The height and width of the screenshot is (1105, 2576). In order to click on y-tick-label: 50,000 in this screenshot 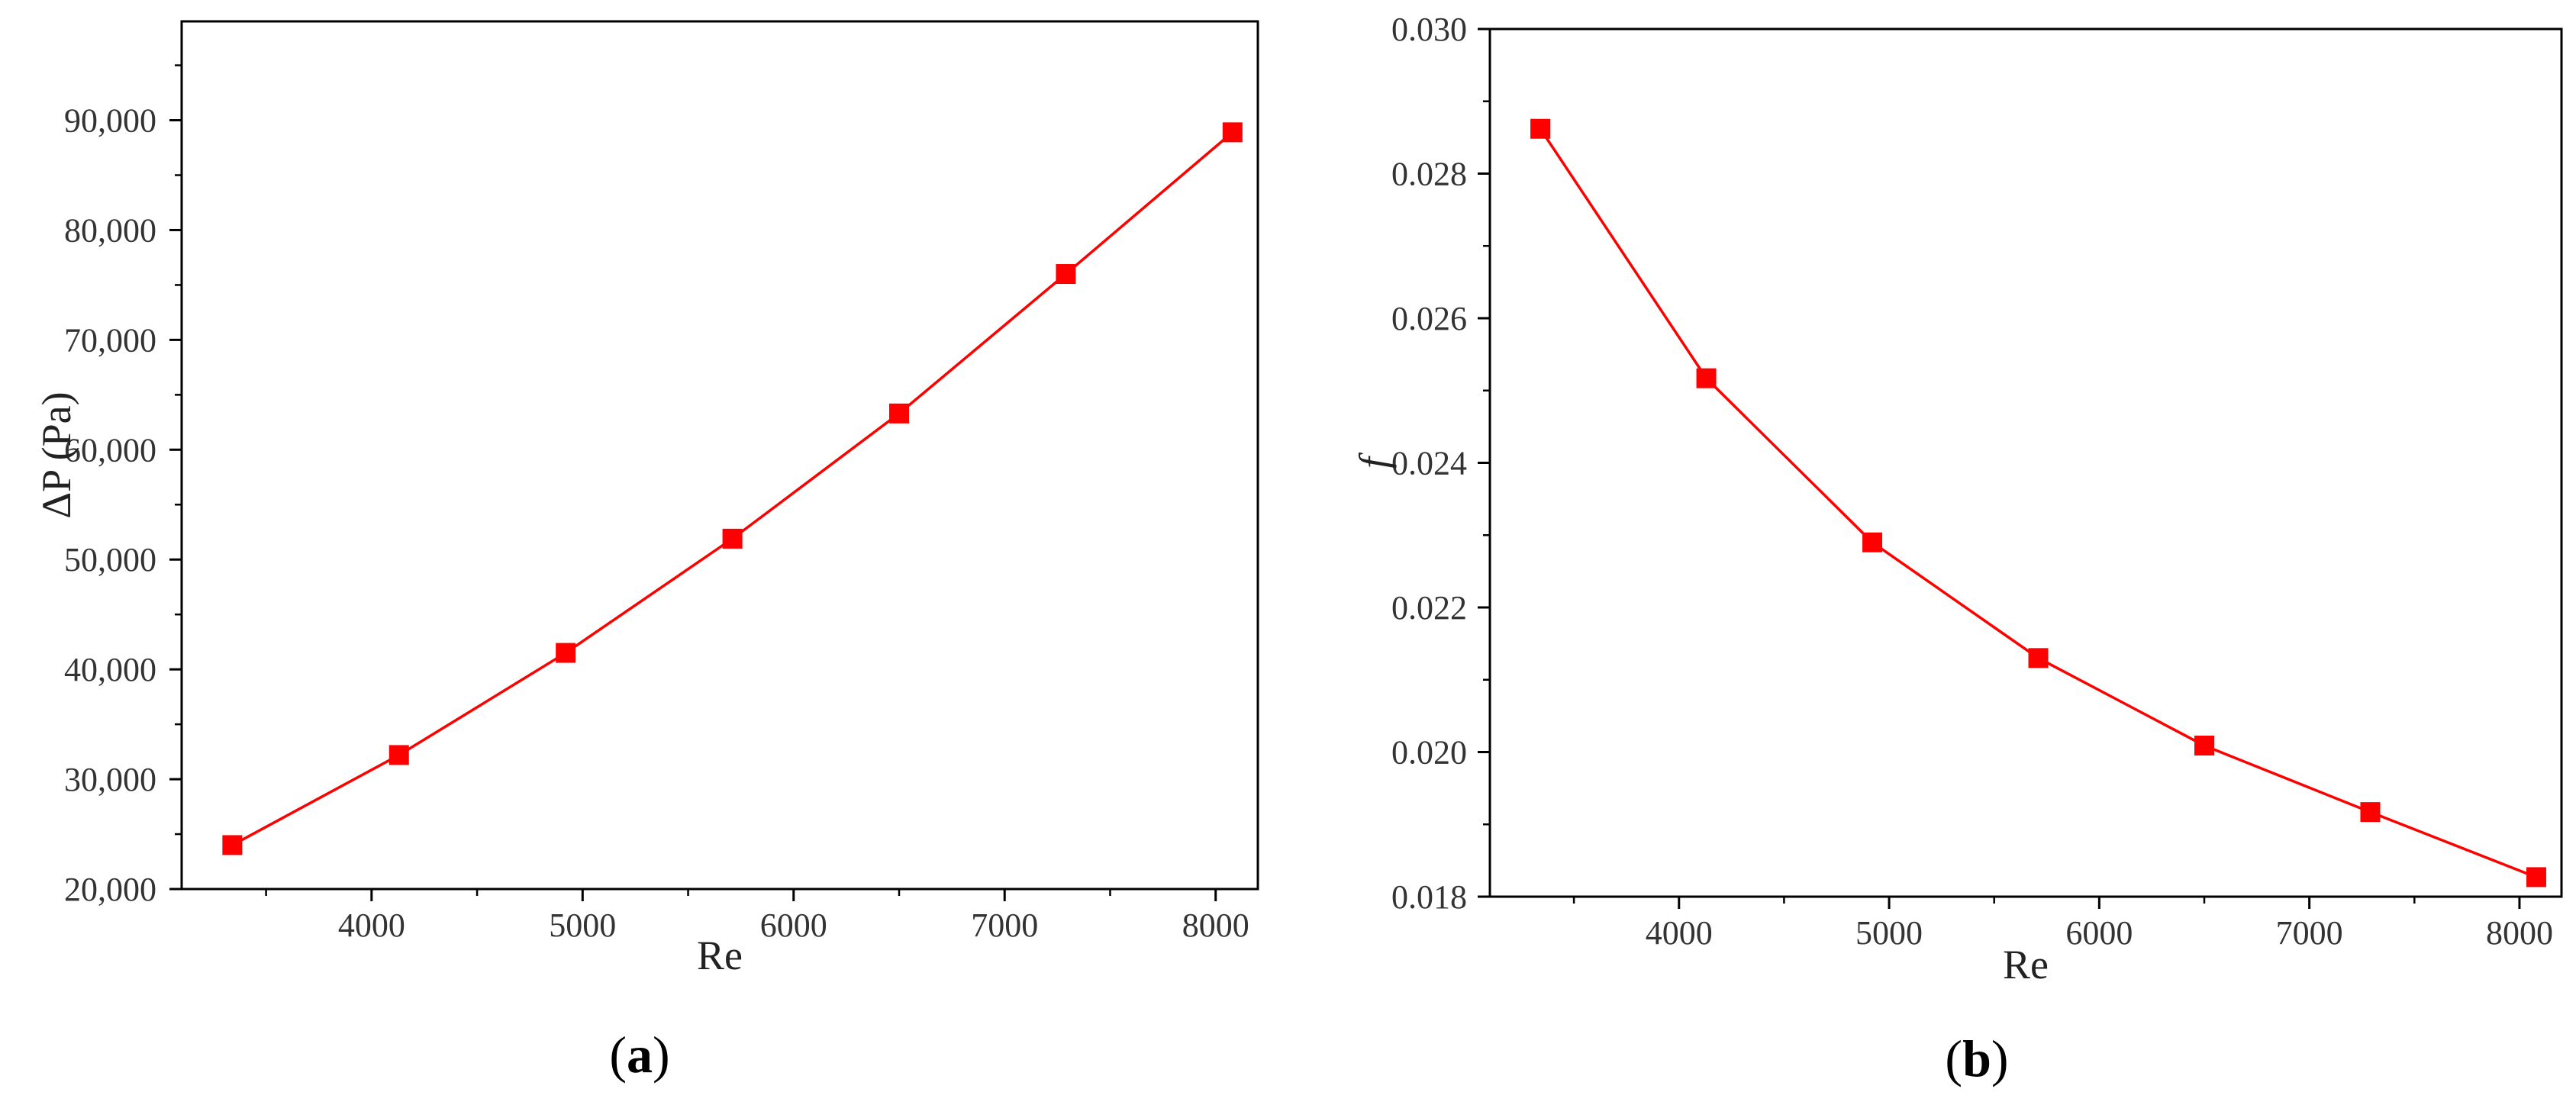, I will do `click(110, 559)`.